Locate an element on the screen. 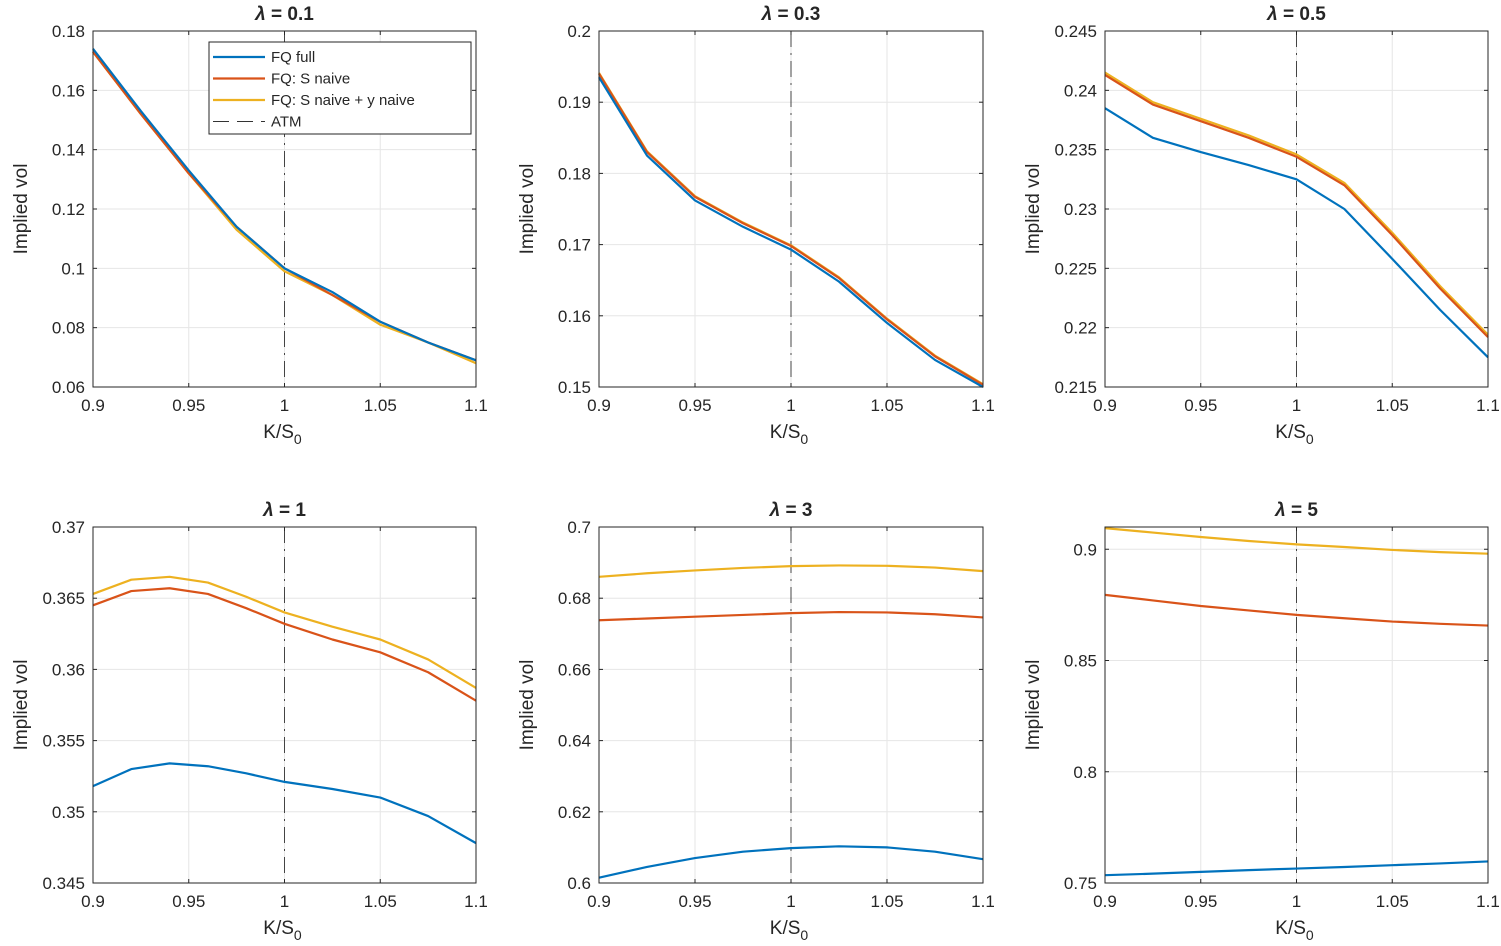 The height and width of the screenshot is (946, 1501). title-value: = 5 is located at coordinates (1302, 510).